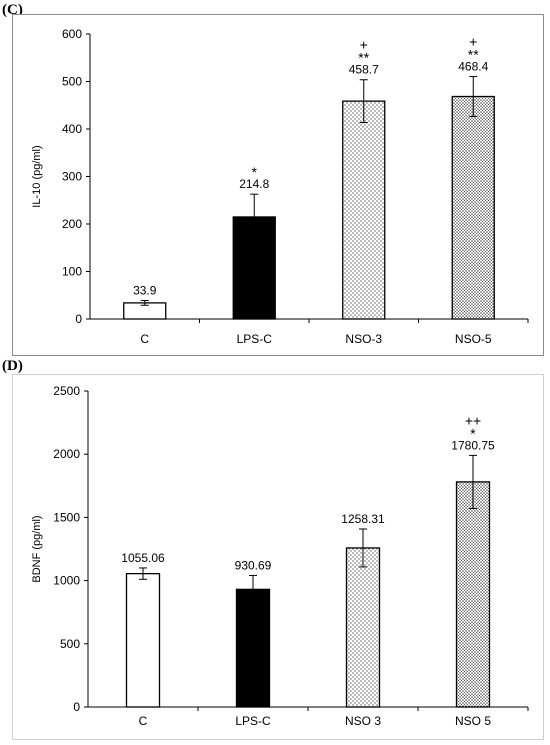 The height and width of the screenshot is (745, 550). Describe the element at coordinates (72, 272) in the screenshot. I see `chart-c-y-tick-label: 100` at that location.